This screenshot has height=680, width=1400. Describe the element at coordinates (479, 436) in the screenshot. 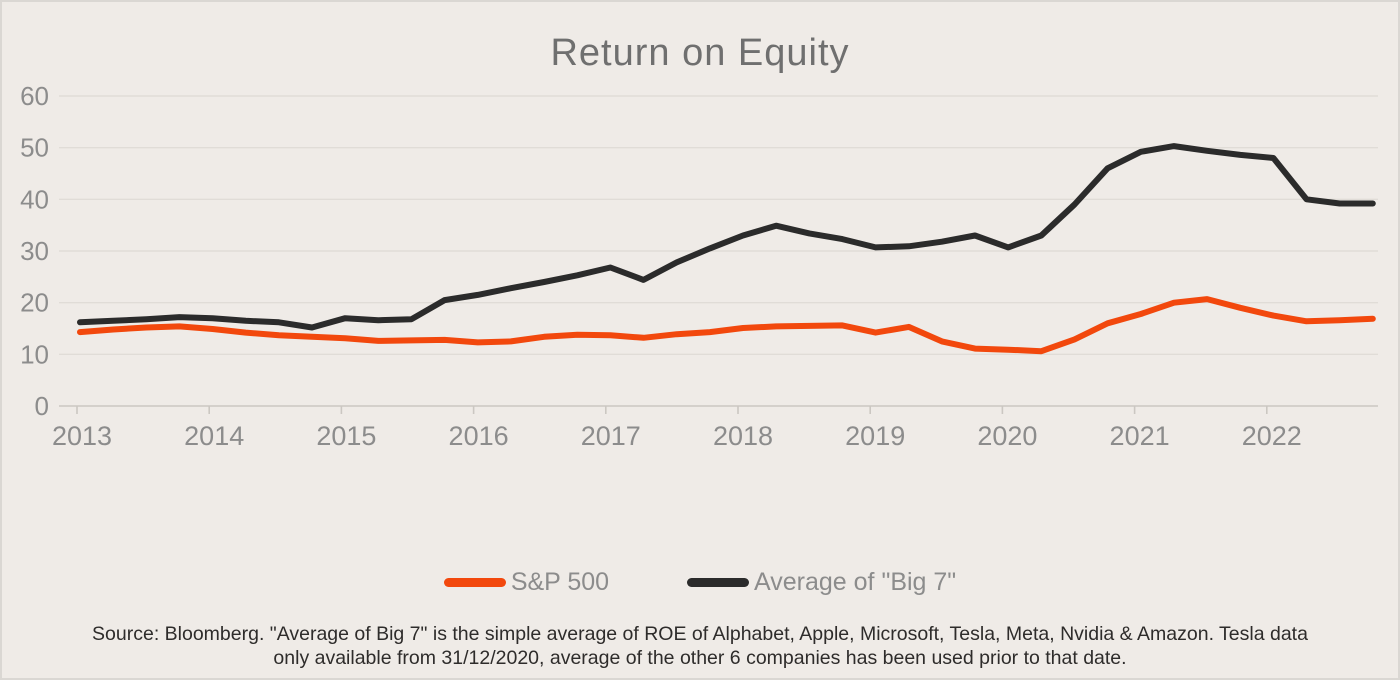

I see `x-axis-tick-label: 2016` at that location.